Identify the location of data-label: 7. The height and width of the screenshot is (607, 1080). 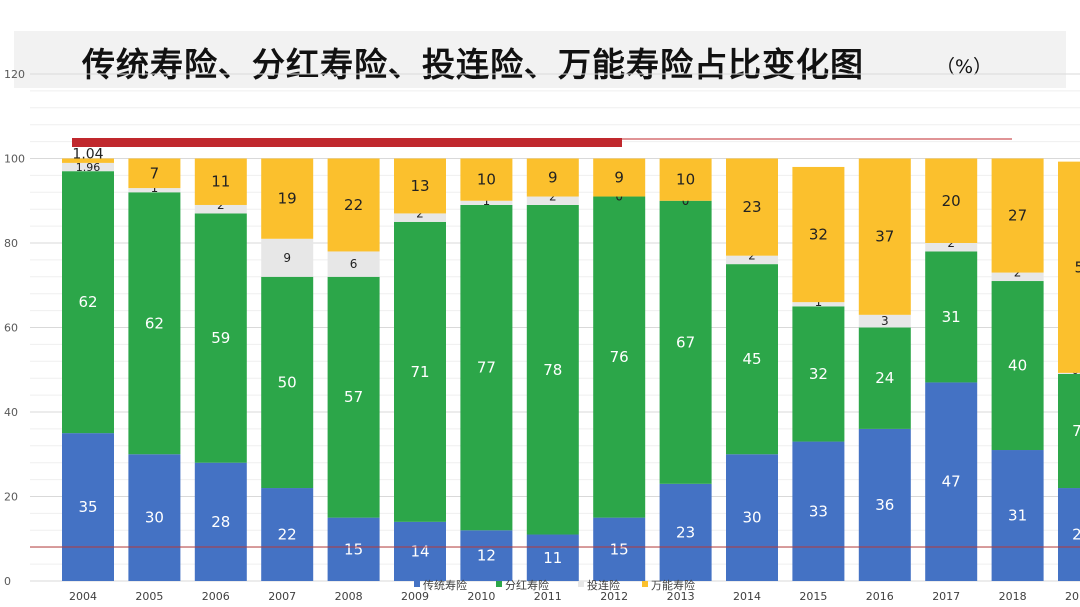
(155, 173).